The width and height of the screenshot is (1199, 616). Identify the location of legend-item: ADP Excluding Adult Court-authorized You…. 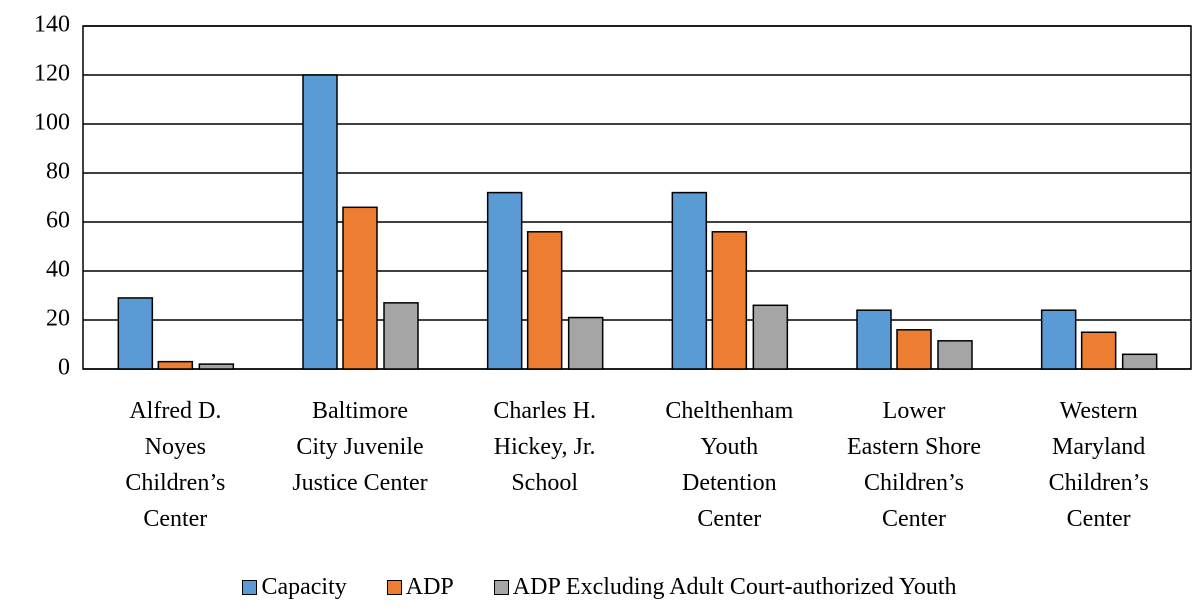
(725, 587).